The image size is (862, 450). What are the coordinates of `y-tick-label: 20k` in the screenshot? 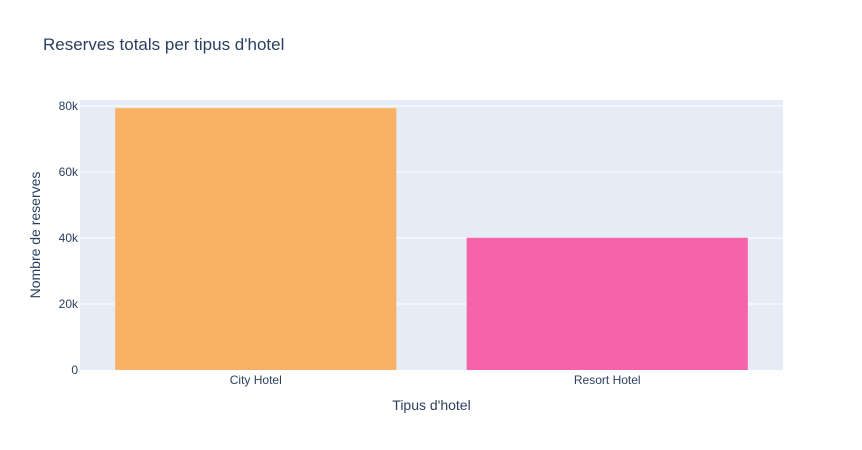 It's located at (69, 304).